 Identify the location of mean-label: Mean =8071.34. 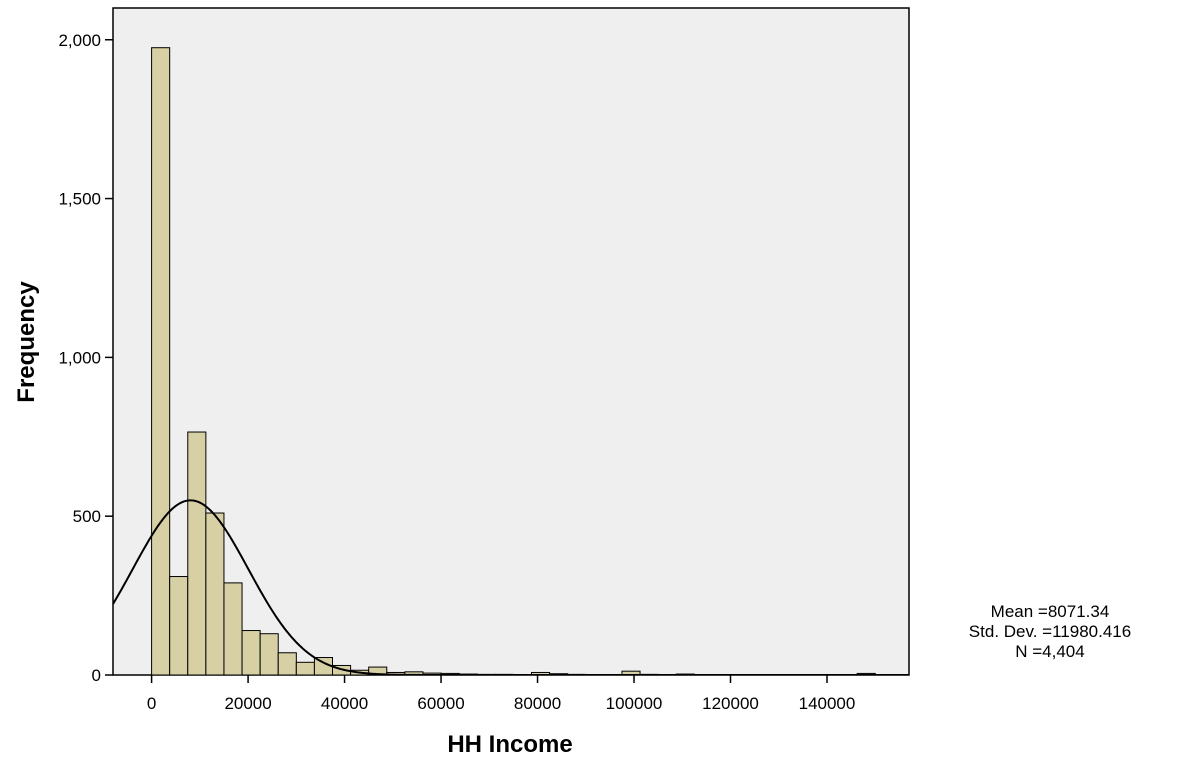
(1050, 611).